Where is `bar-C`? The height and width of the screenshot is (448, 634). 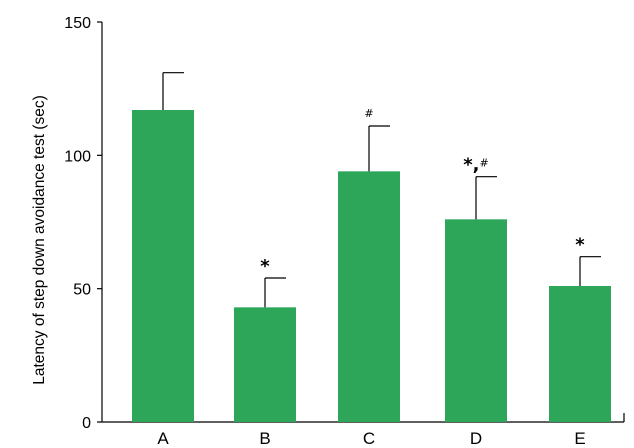
bar-C is located at coordinates (369, 296).